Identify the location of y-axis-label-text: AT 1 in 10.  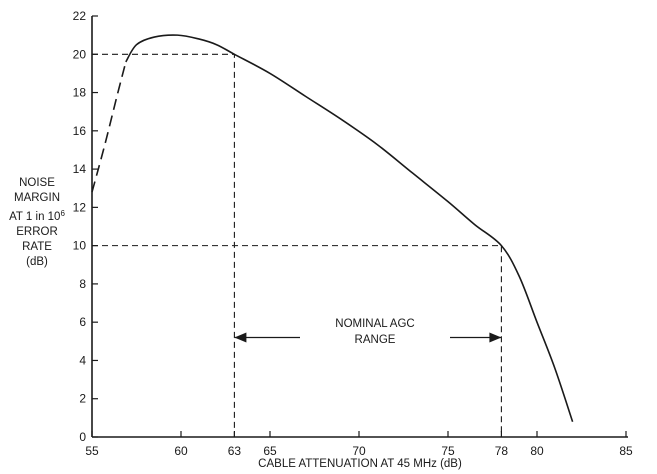
(35, 217).